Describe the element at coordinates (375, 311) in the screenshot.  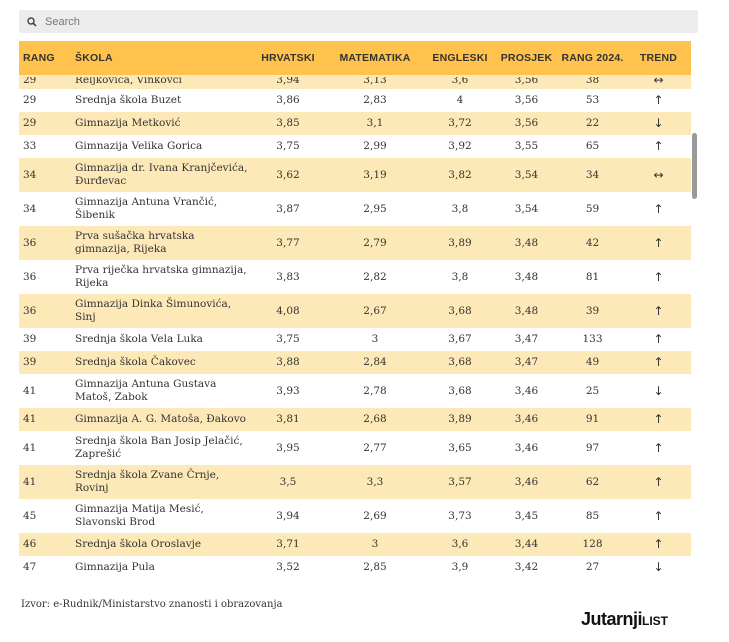
I see `cell-matematika: 2,67` at that location.